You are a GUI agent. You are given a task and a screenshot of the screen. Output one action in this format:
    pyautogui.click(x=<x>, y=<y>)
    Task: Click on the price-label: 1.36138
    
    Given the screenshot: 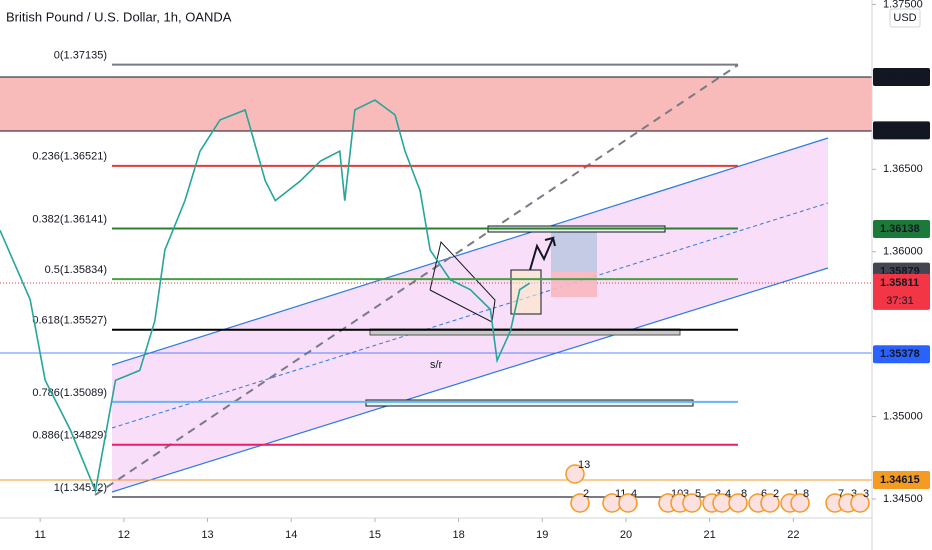 What is the action you would take?
    pyautogui.click(x=900, y=229)
    